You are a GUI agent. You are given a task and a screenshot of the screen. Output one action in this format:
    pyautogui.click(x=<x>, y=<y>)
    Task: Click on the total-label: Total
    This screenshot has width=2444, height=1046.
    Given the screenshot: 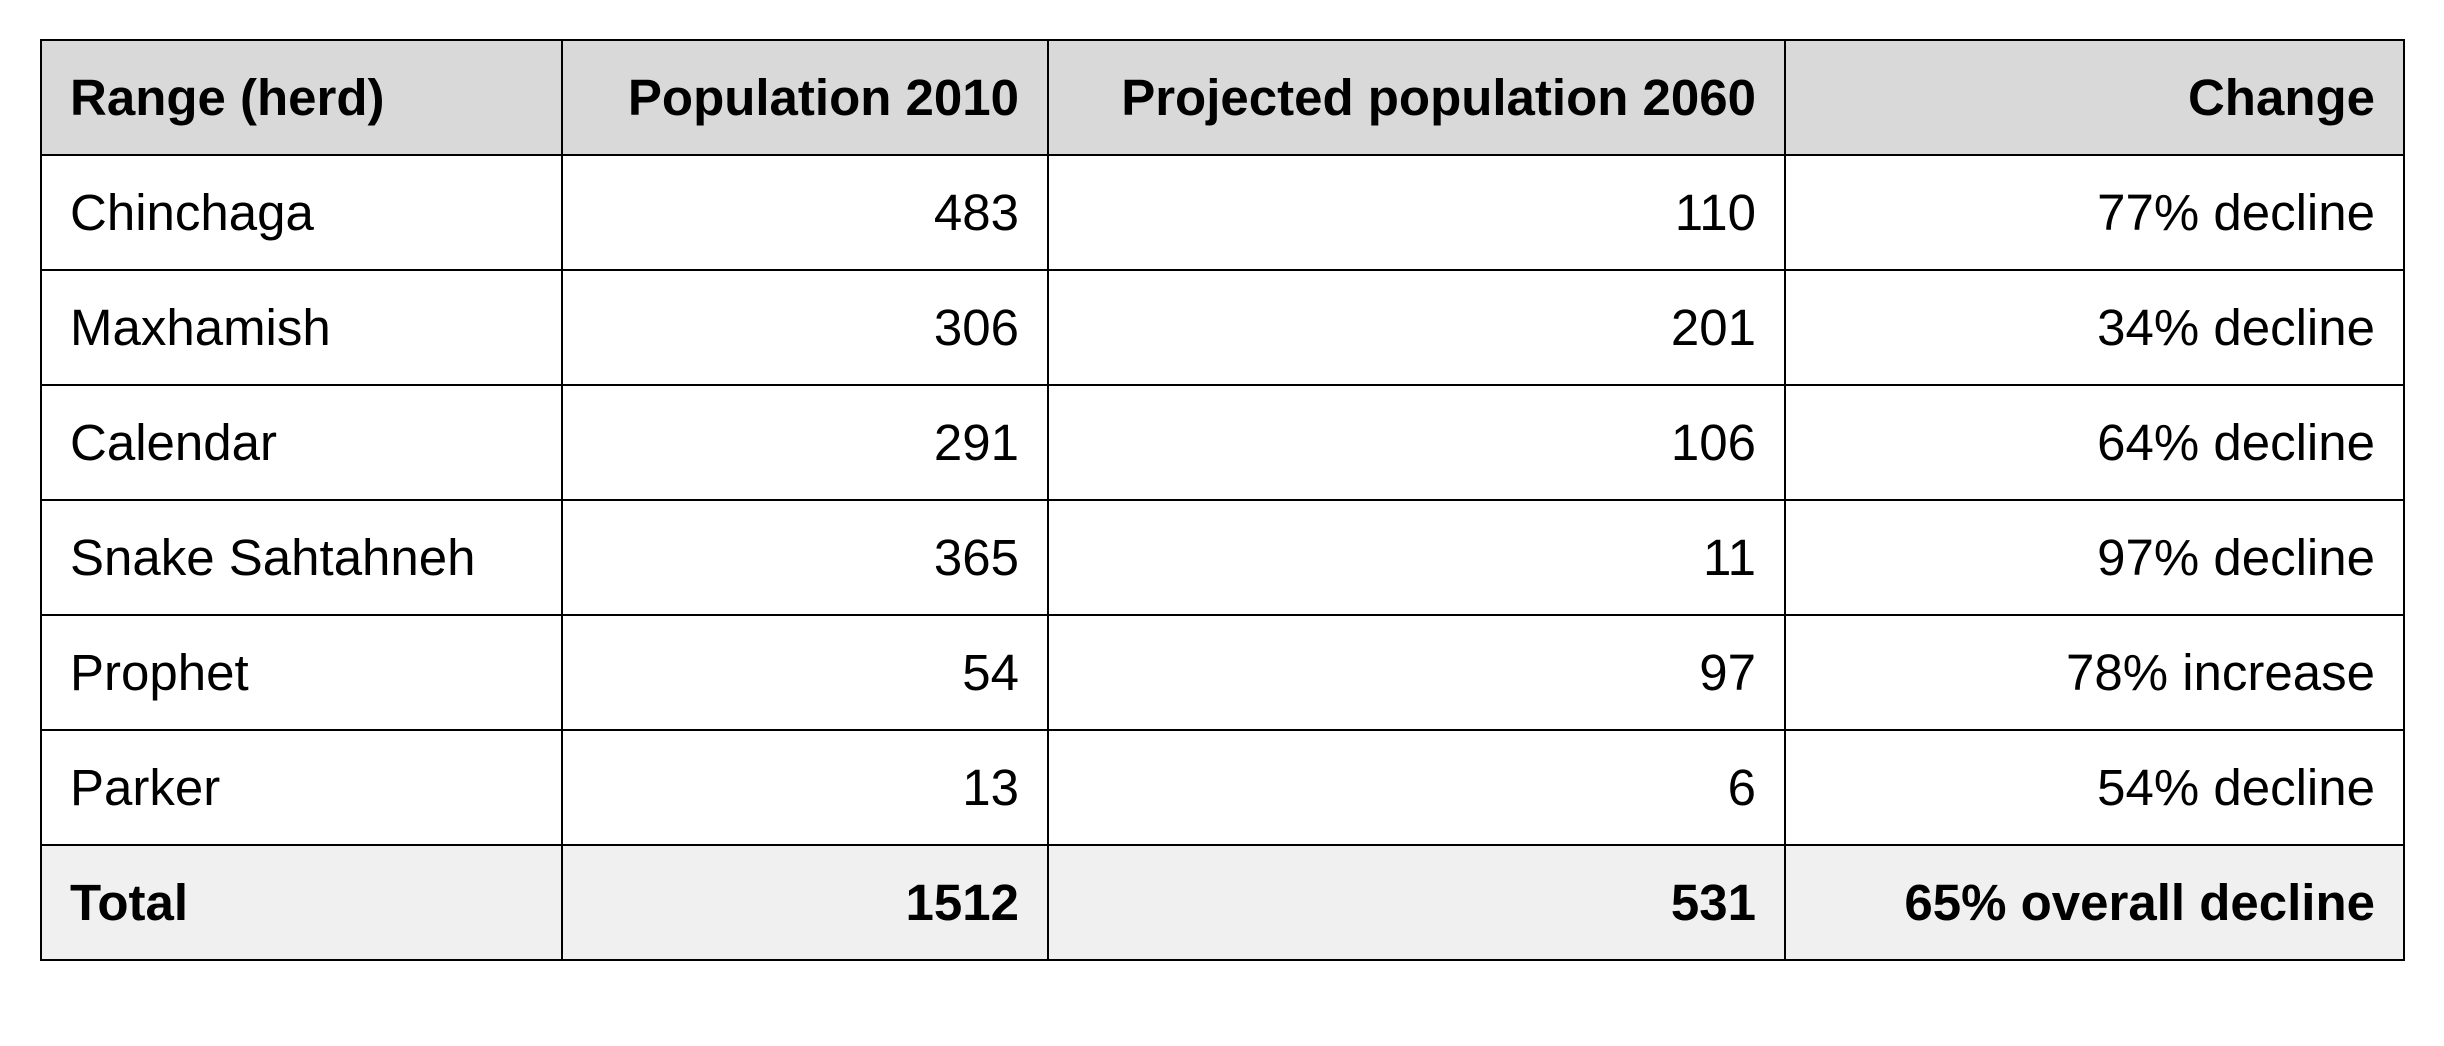 What is the action you would take?
    pyautogui.click(x=301, y=902)
    